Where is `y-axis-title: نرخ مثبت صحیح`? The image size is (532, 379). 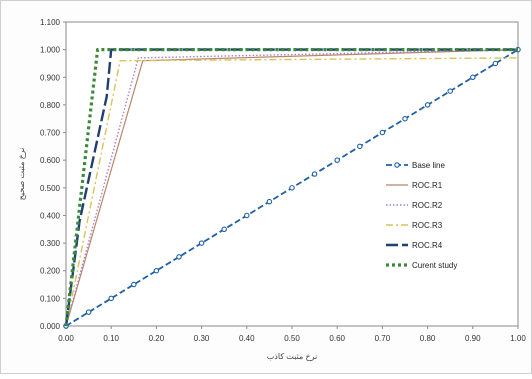
y-axis-title: نرخ مثبت صحیح is located at coordinates (21, 174).